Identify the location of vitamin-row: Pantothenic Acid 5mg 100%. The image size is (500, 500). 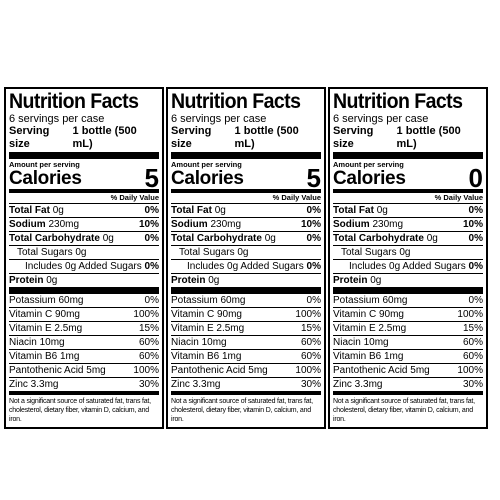
(408, 370).